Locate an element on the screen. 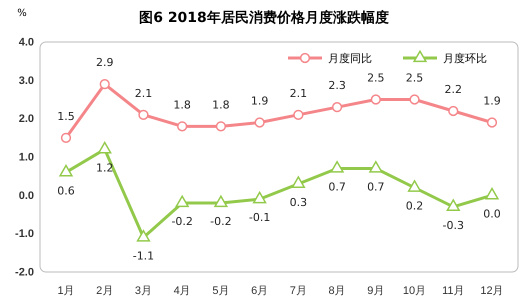  x-tick-label: 4月 is located at coordinates (182, 290).